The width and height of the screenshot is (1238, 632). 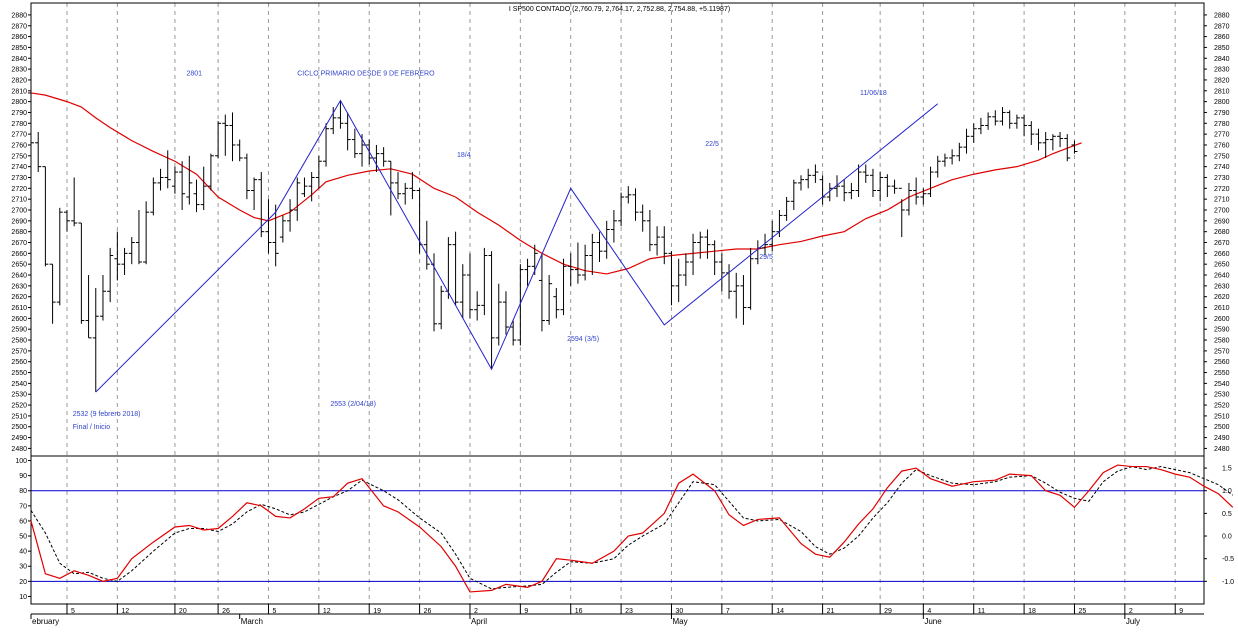 What do you see at coordinates (19, 15) in the screenshot?
I see `price-y-tick-label-left: 2880` at bounding box center [19, 15].